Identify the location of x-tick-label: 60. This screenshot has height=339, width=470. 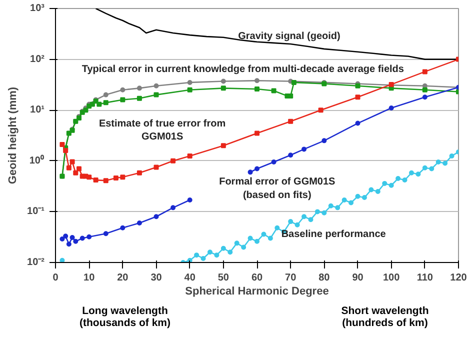
(257, 278).